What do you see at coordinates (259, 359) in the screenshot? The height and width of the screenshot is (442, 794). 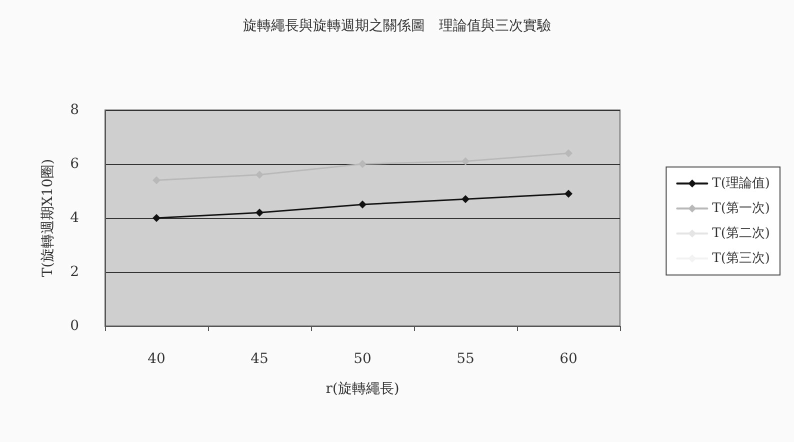 I see `x-tick-label: 45` at bounding box center [259, 359].